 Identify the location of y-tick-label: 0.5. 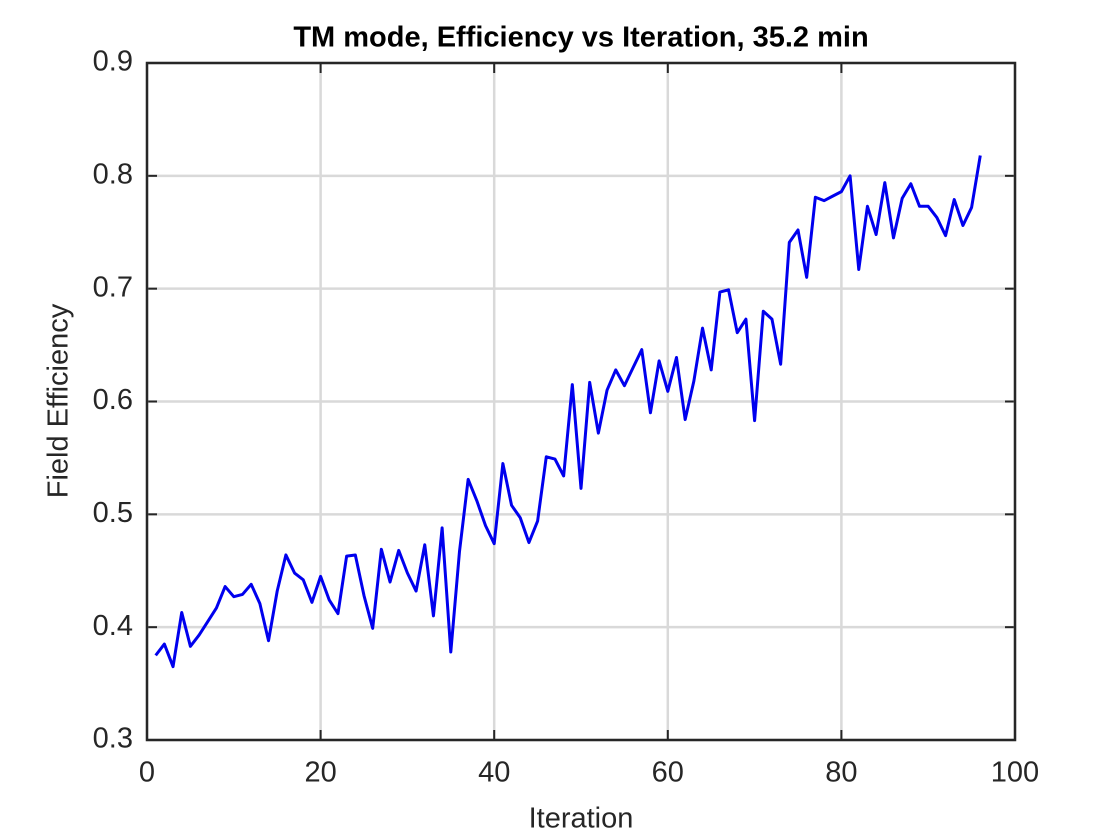
(113, 513).